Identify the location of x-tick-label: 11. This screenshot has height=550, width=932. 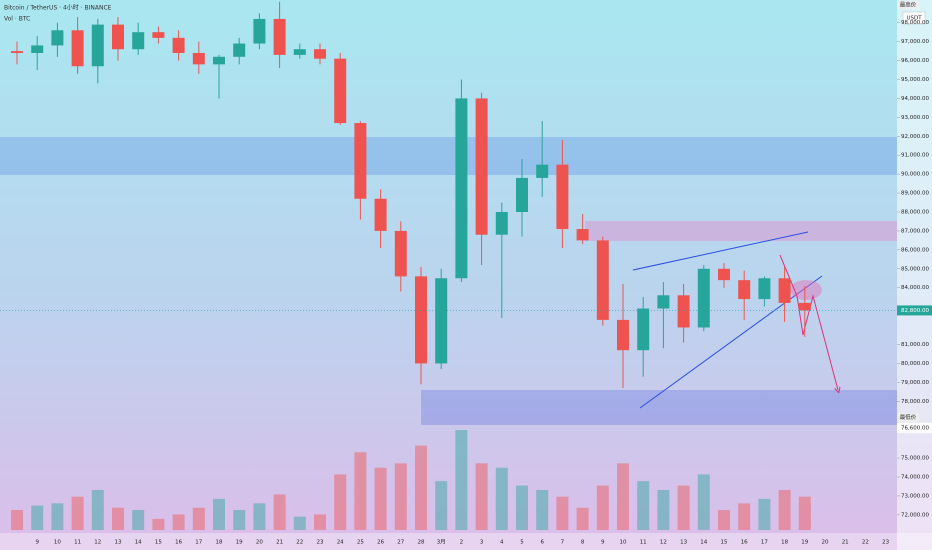
(77, 543).